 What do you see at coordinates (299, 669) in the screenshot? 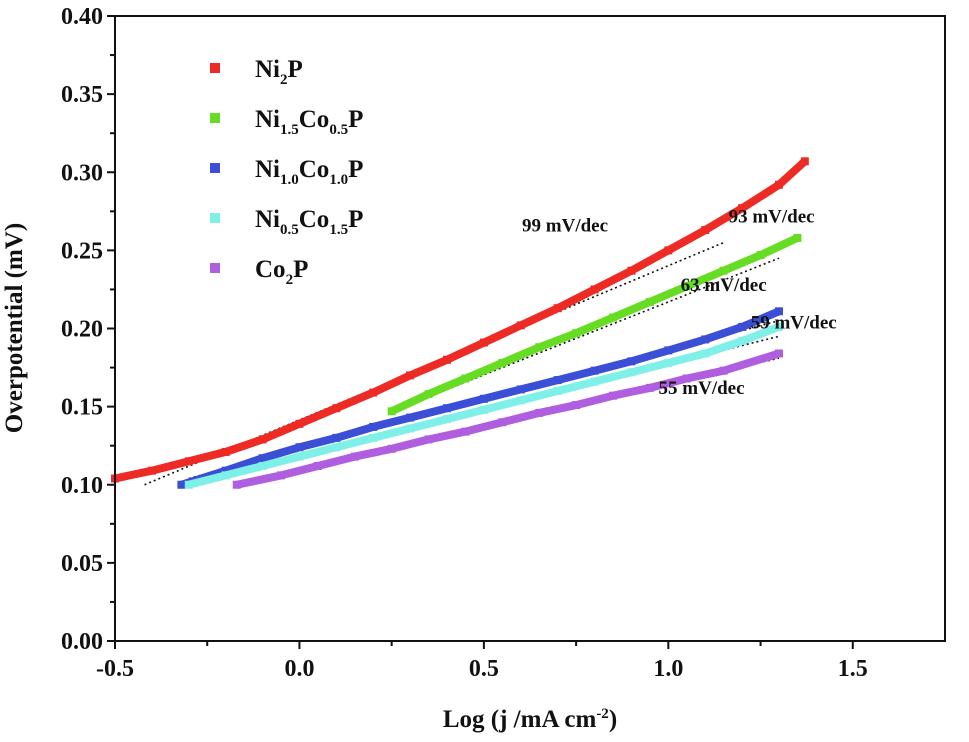
I see `x-tick-label: 0.0` at bounding box center [299, 669].